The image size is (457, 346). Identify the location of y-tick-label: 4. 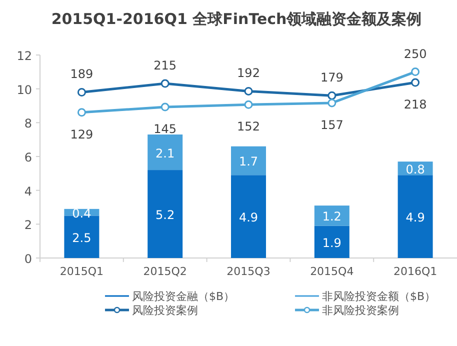
(28, 191).